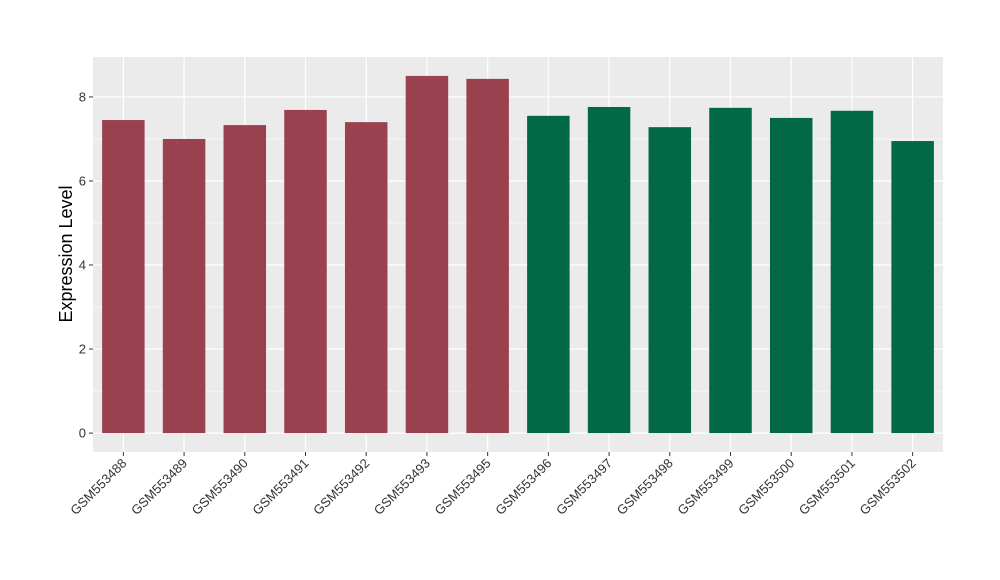 This screenshot has height=580, width=1000. Describe the element at coordinates (366, 278) in the screenshot. I see `bar-GSM553492` at that location.